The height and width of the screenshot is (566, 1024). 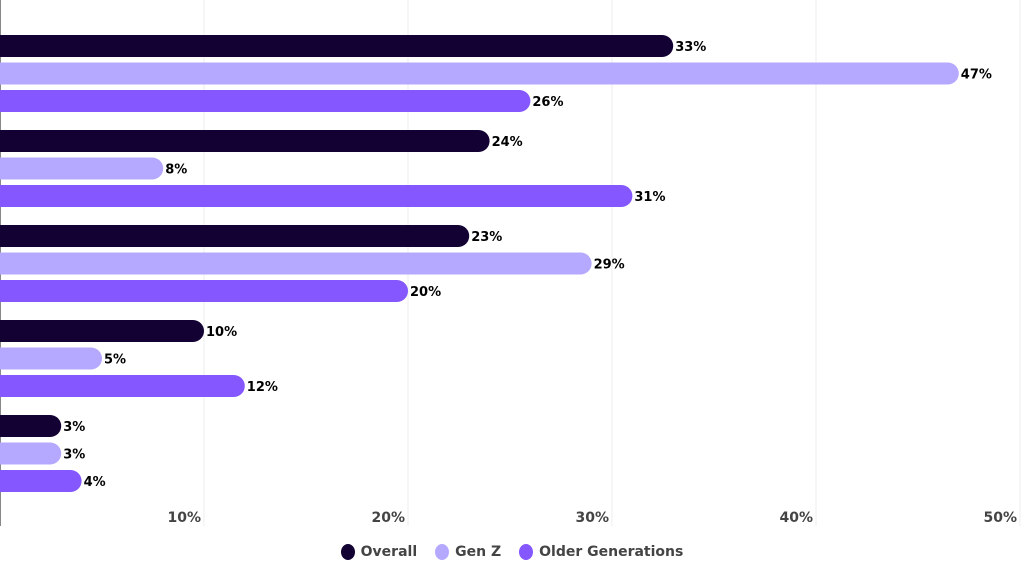 I want to click on legend-item-overall: Overall, so click(x=379, y=552).